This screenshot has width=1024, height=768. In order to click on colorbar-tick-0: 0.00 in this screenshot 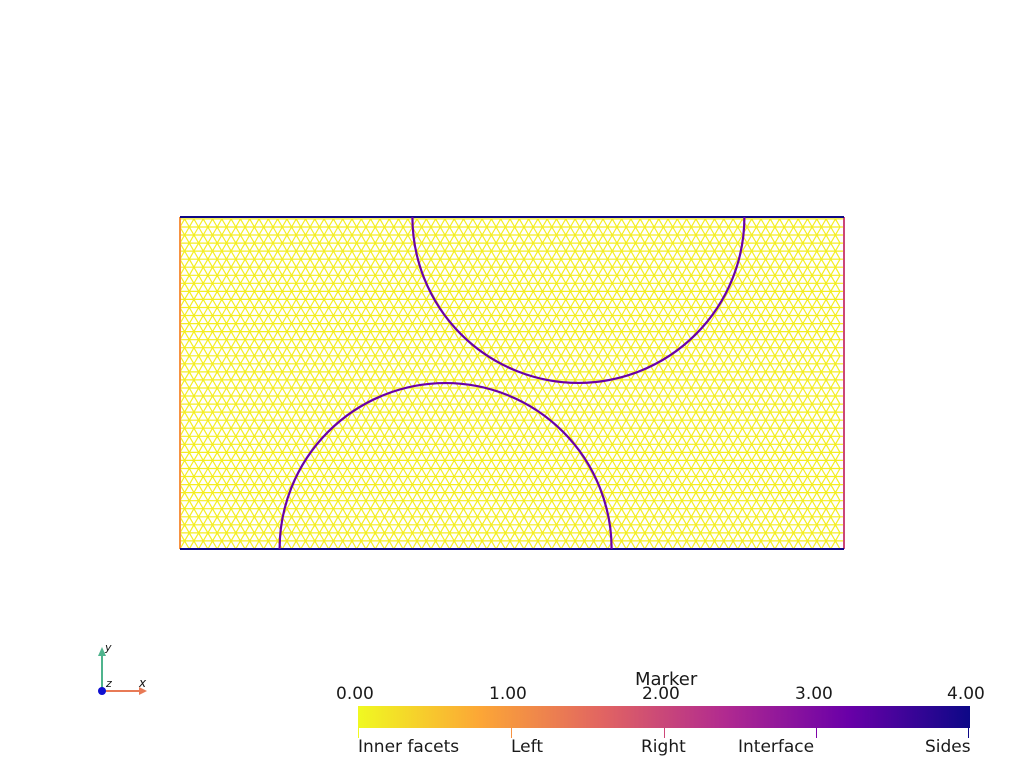, I will do `click(355, 694)`.